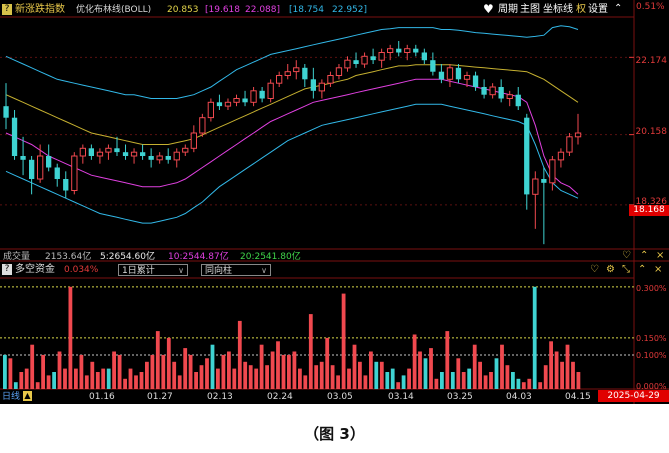  Describe the element at coordinates (618, 8) in the screenshot. I see `collapse-icon: ⌃` at that location.